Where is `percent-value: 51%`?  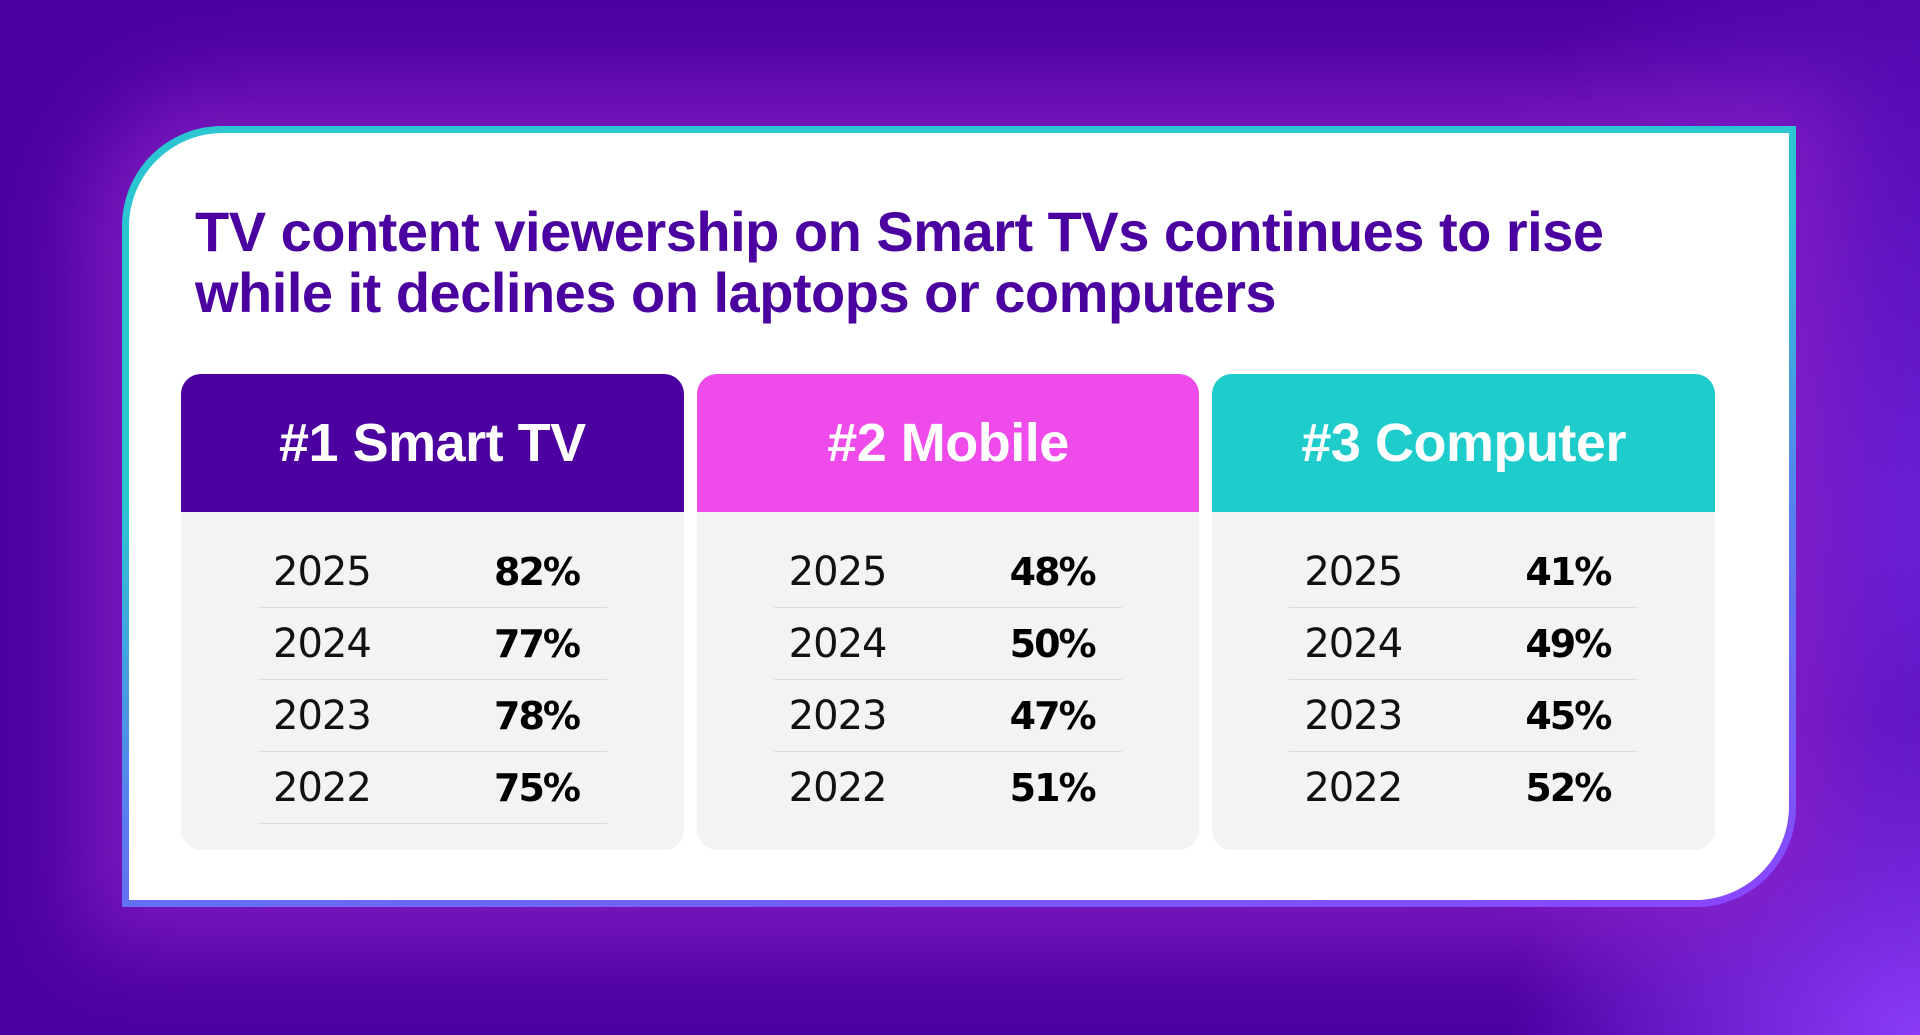
percent-value: 51% is located at coordinates (1053, 788).